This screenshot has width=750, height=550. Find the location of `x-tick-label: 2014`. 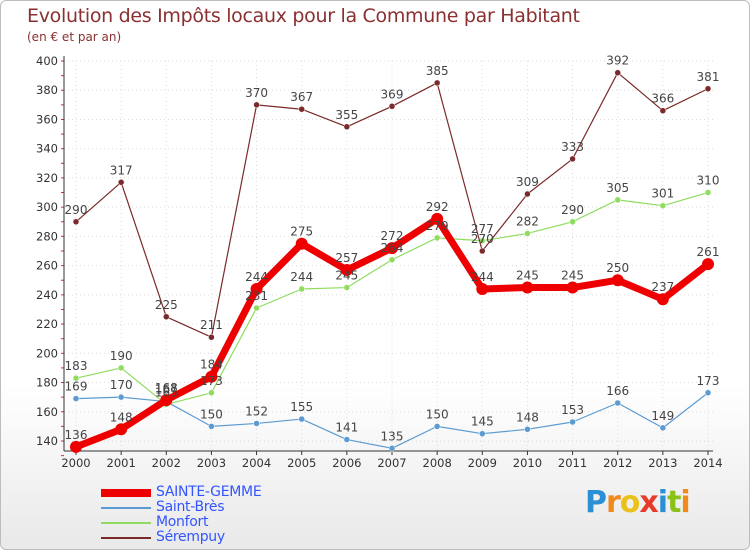

x-tick-label: 2014 is located at coordinates (707, 463).